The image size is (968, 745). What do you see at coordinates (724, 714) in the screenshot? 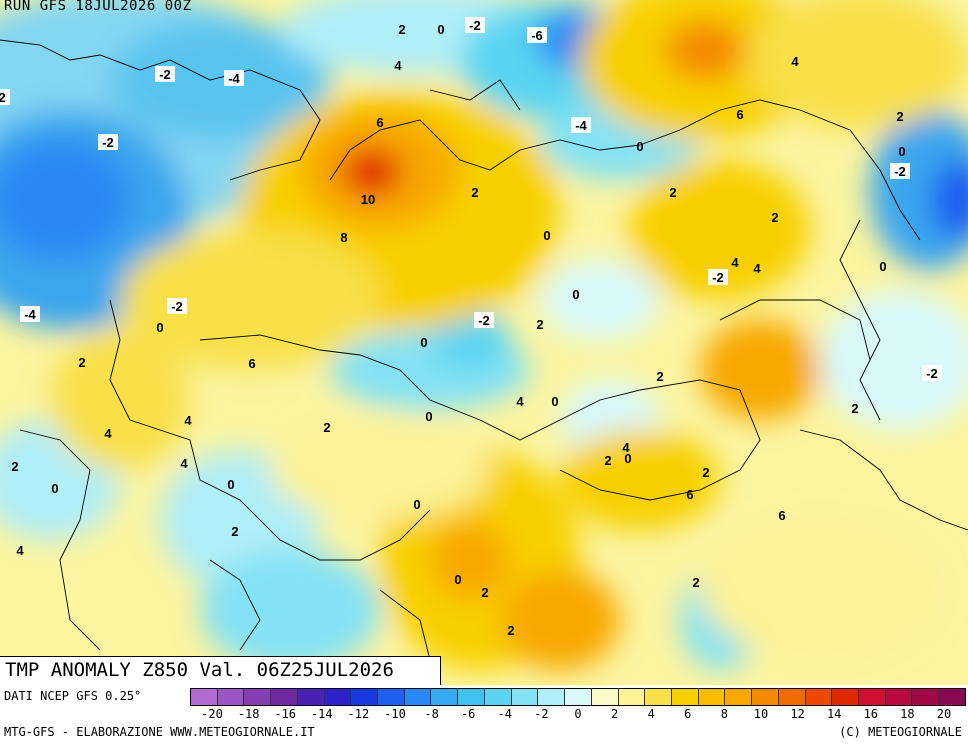
I see `scale-tick-label: 8` at bounding box center [724, 714].